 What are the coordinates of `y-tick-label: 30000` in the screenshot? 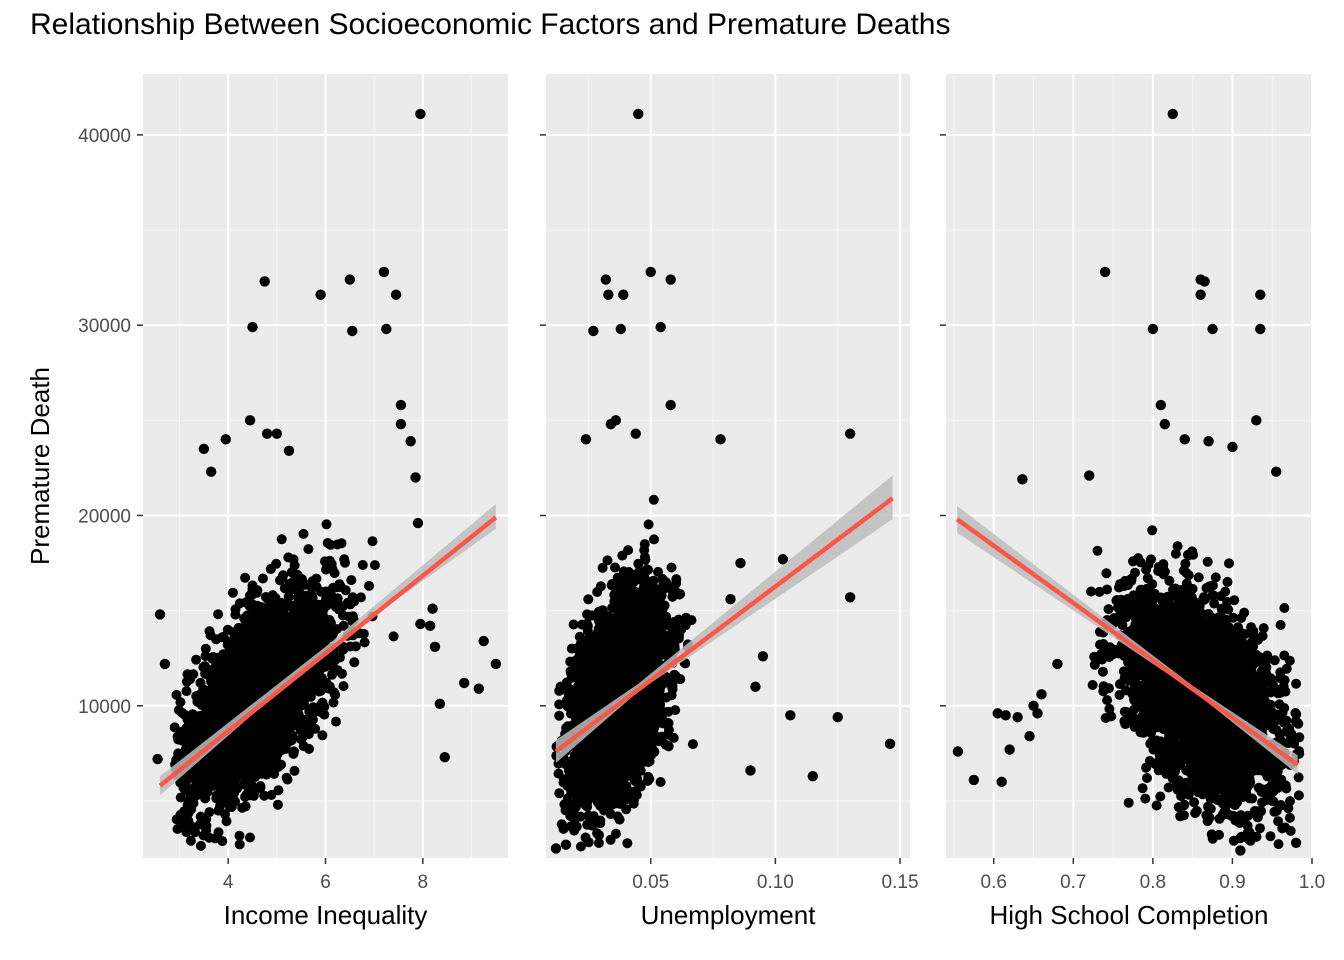 It's located at (104, 326).